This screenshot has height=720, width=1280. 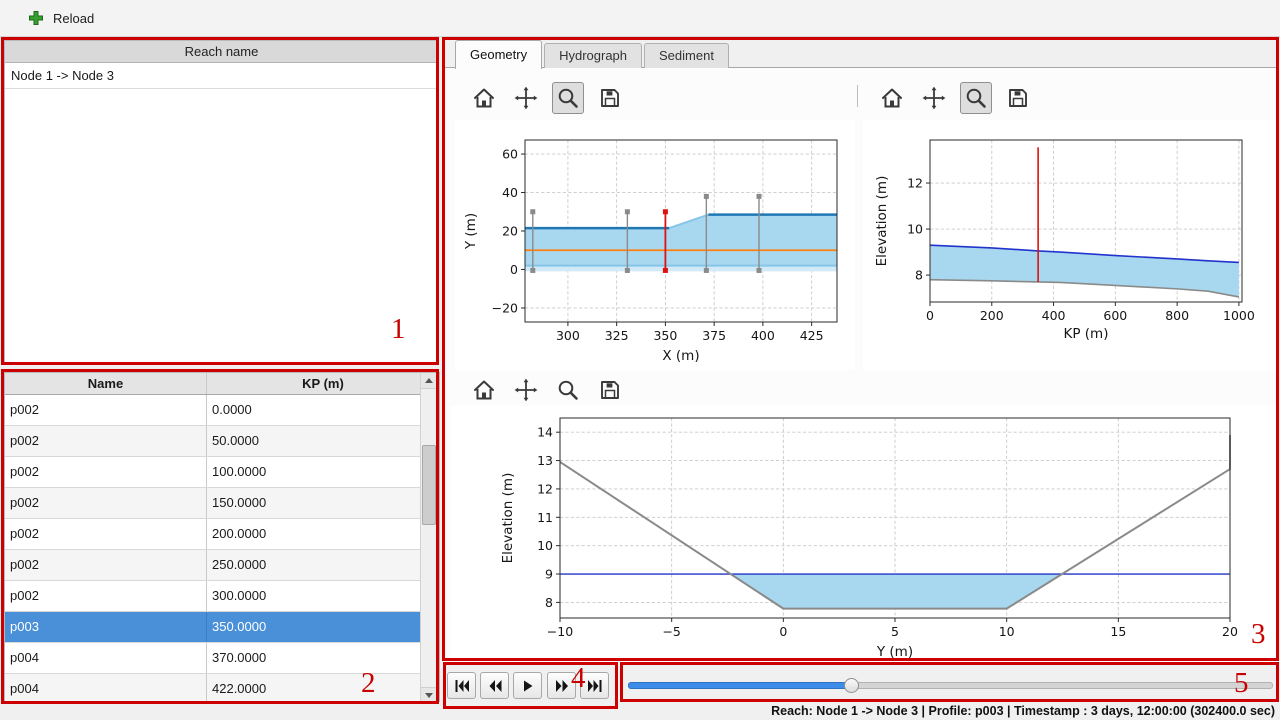 I want to click on table-row: p002 300.0000, so click(x=222, y=596).